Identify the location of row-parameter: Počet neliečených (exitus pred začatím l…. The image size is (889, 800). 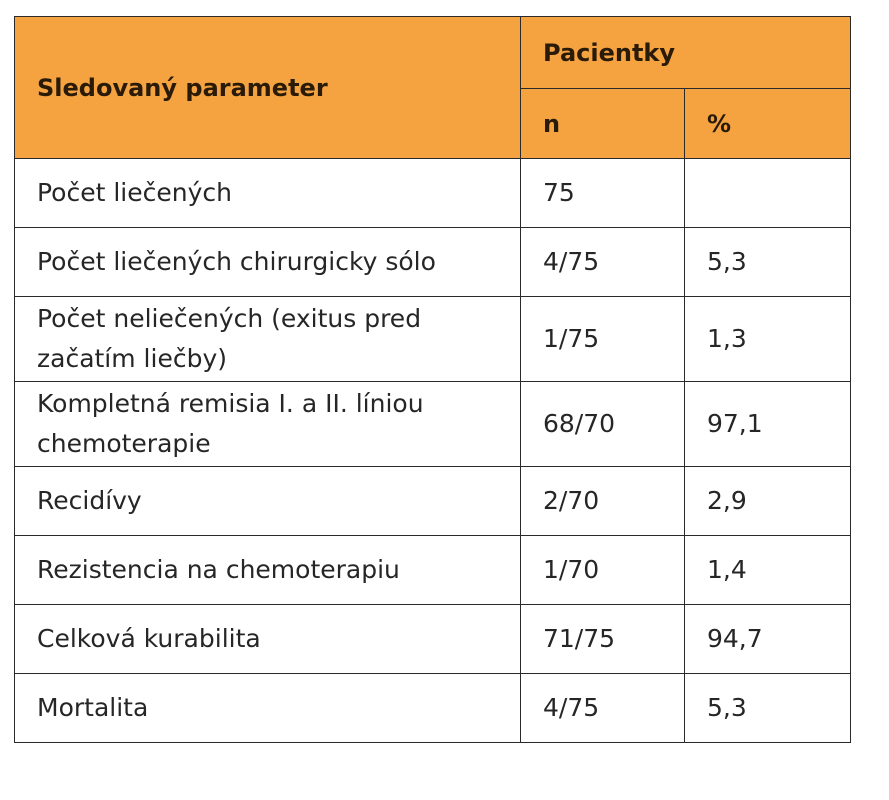
(267, 339).